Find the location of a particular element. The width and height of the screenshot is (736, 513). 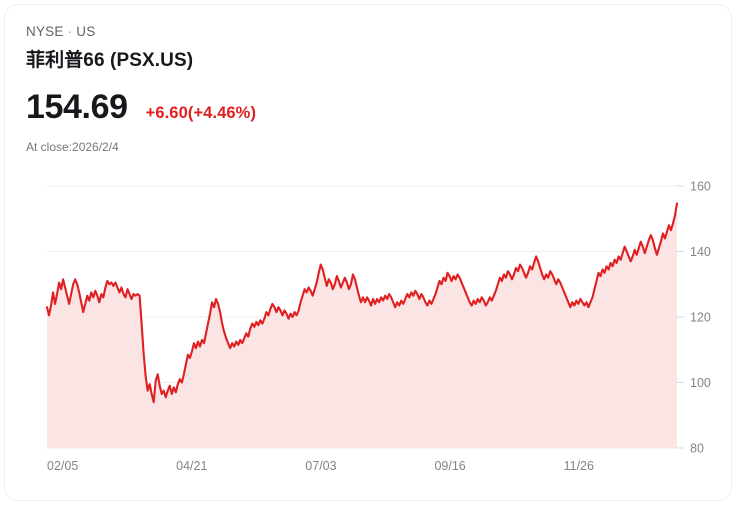

y-tick-label: 120 is located at coordinates (700, 318).